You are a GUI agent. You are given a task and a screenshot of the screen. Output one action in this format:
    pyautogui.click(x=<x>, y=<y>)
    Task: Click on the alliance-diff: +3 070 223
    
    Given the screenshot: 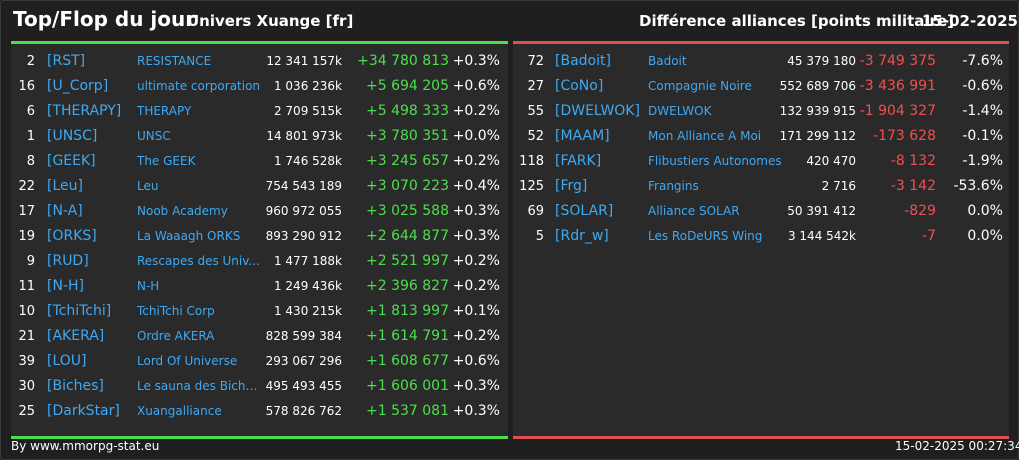 What is the action you would take?
    pyautogui.click(x=407, y=186)
    